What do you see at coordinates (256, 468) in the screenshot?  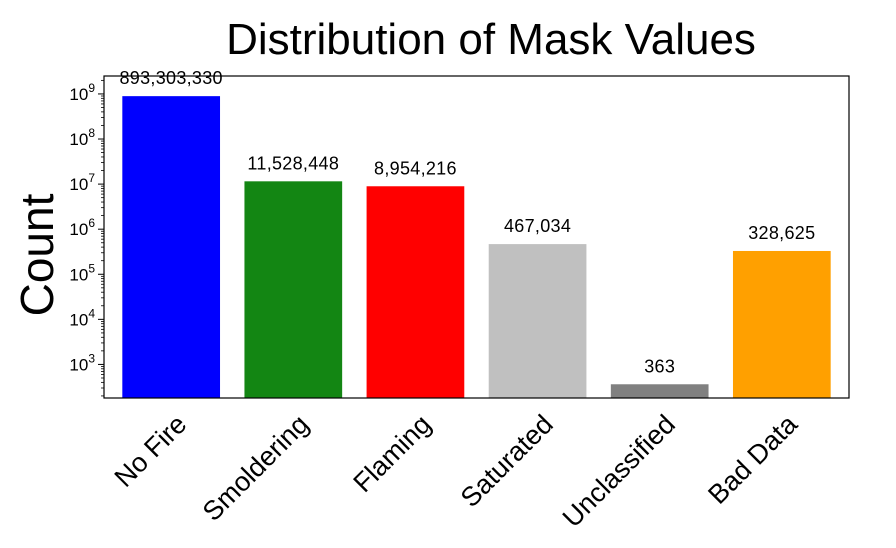 I see `category-label: Smoldering` at bounding box center [256, 468].